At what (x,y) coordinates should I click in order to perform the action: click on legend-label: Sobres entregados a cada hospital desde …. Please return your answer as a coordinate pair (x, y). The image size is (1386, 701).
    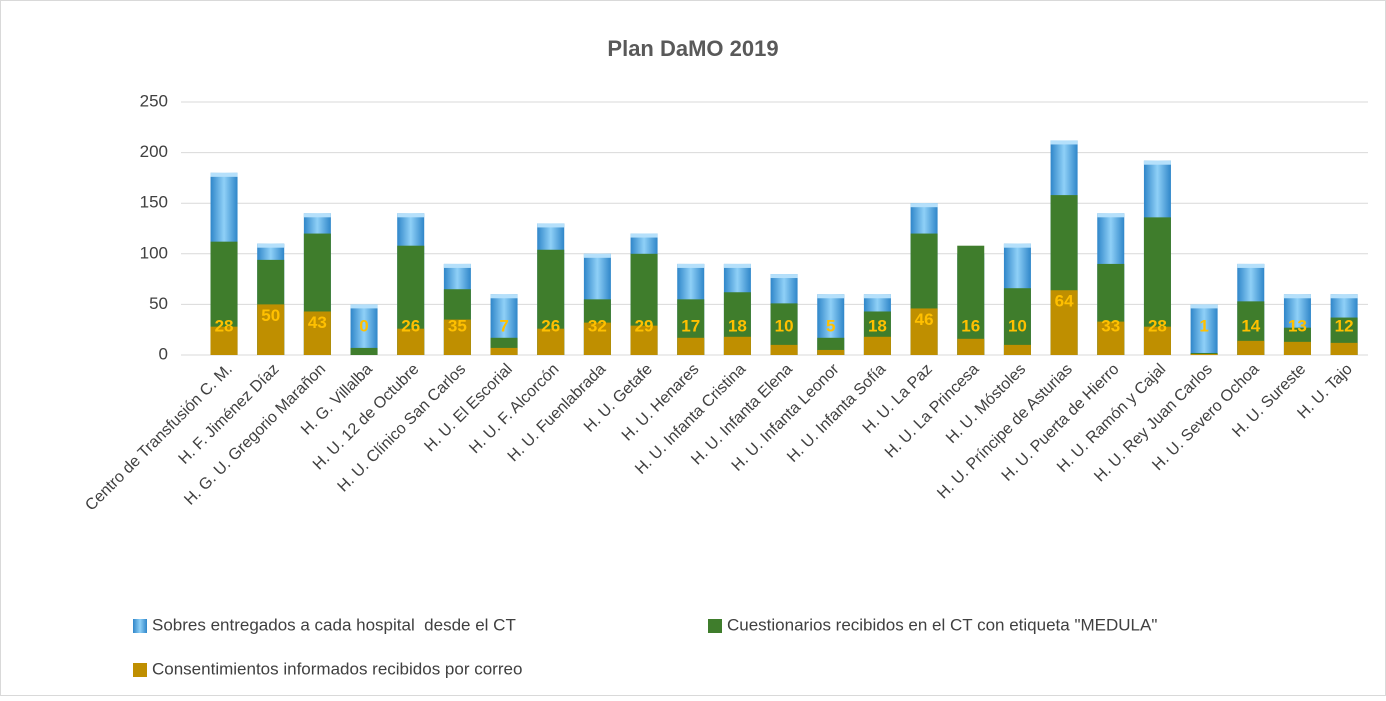
    Looking at the image, I should click on (334, 624).